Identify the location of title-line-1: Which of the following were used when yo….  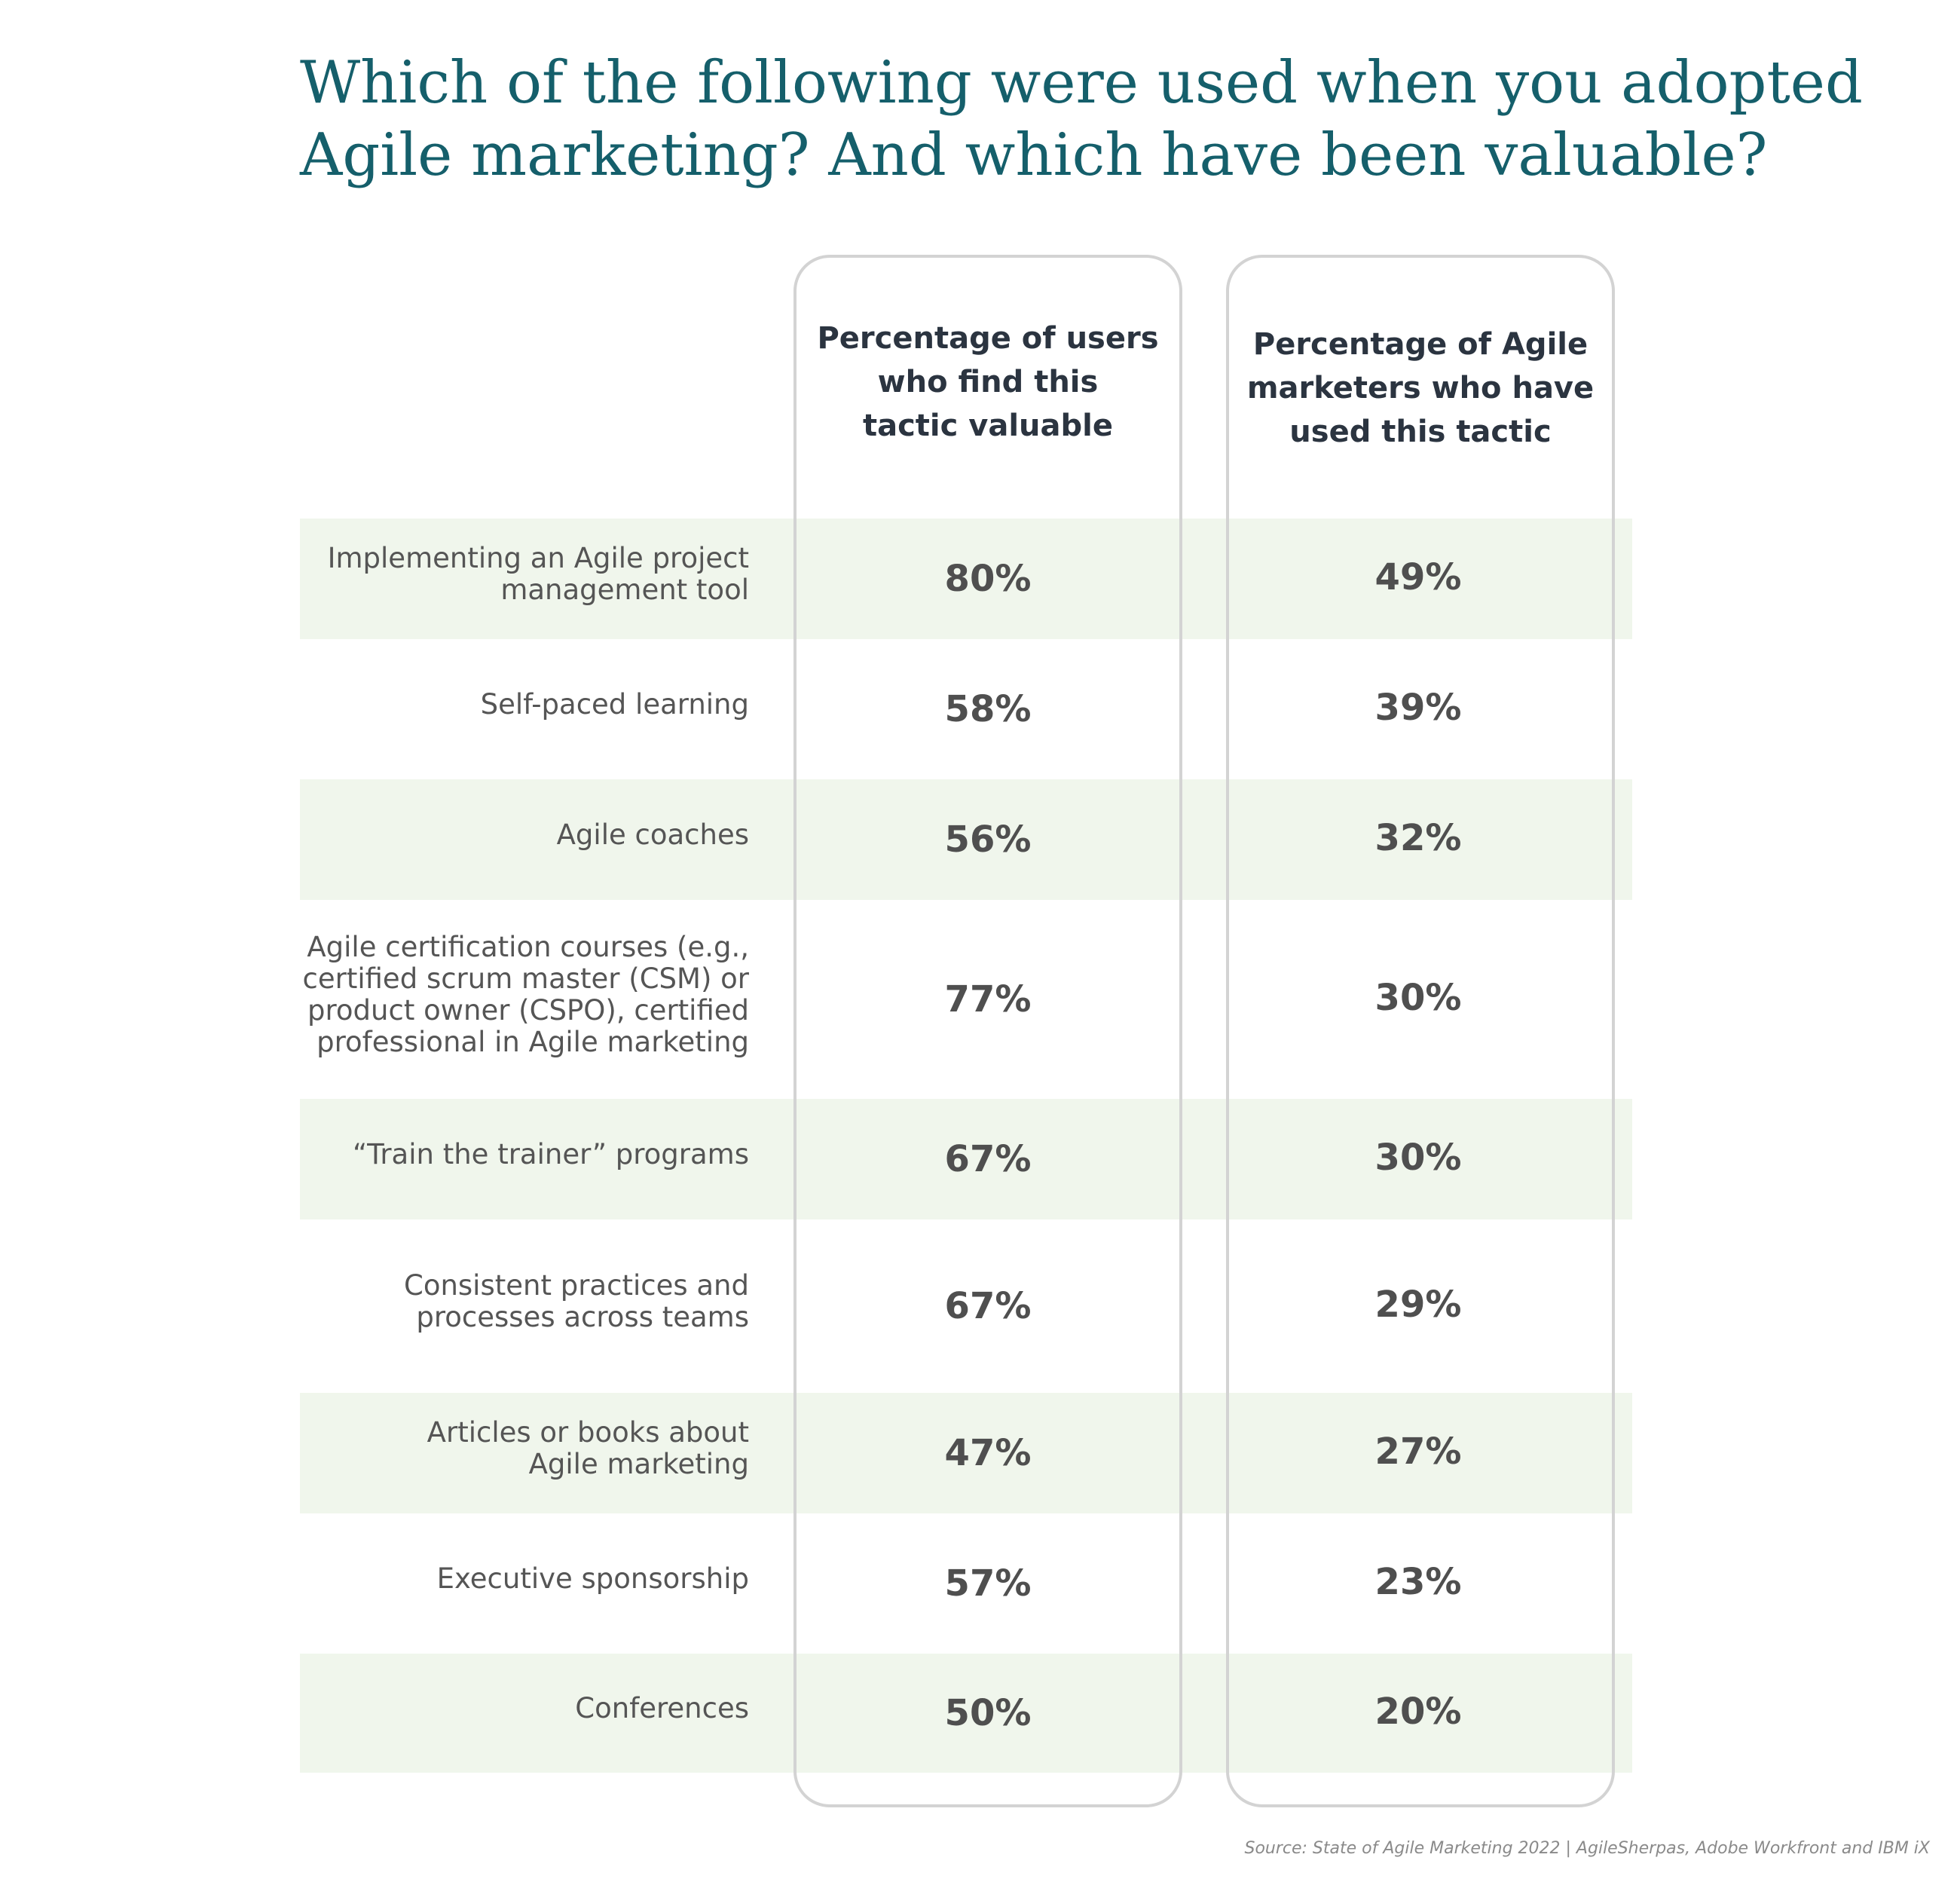
(1081, 83).